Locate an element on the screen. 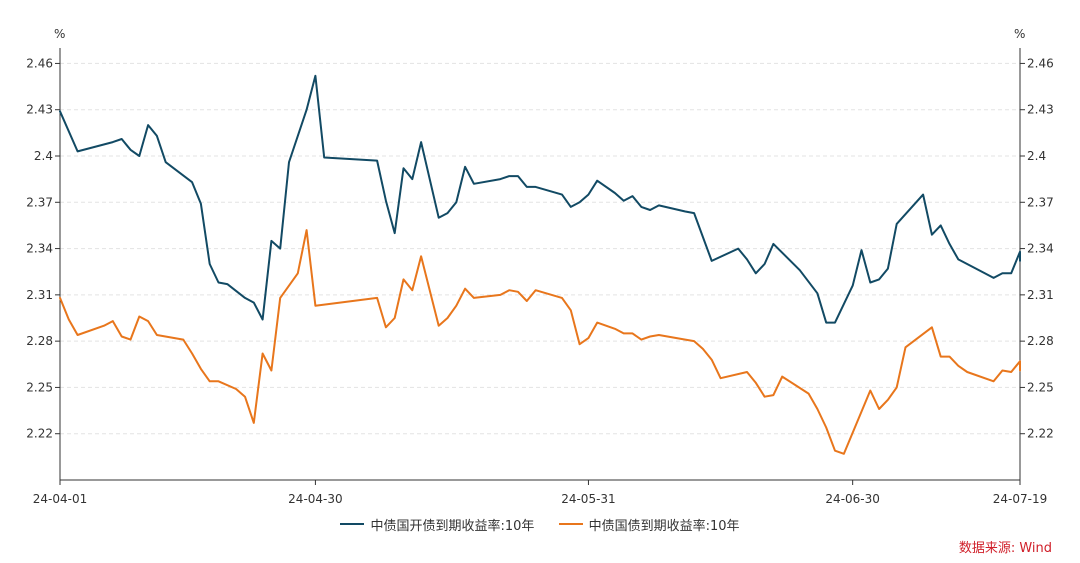 The height and width of the screenshot is (563, 1080). y-tick-label-right: 2.43 is located at coordinates (1040, 110).